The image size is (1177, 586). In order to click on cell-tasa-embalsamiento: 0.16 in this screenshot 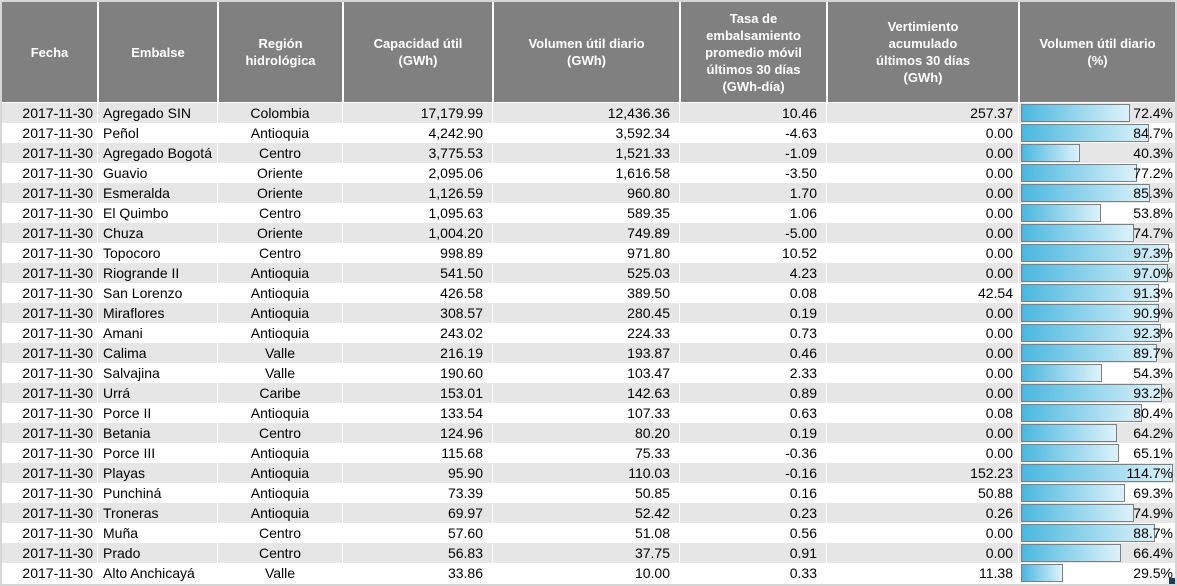, I will do `click(752, 493)`.